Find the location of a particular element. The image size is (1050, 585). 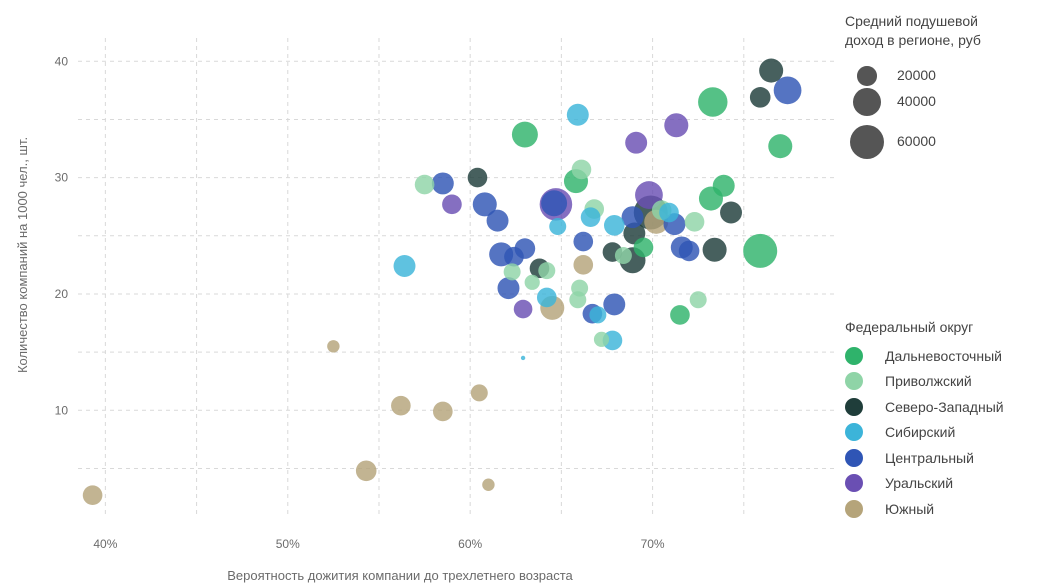

color-legend-item: Южный is located at coordinates (924, 509).